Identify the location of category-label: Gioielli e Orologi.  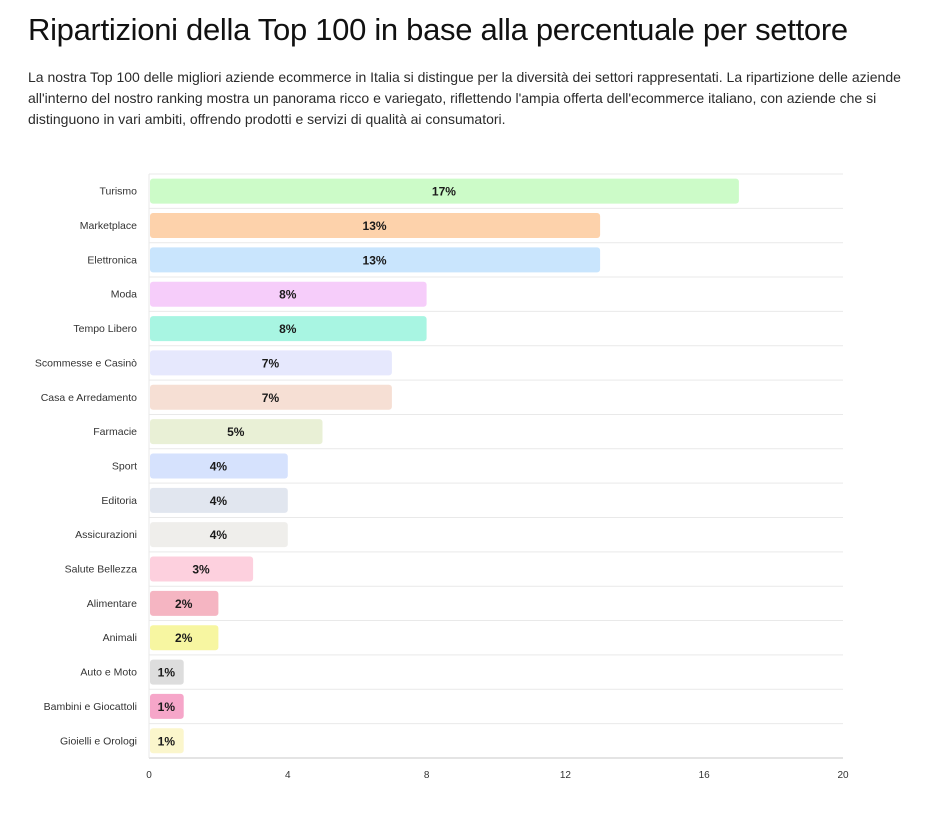
(98, 741).